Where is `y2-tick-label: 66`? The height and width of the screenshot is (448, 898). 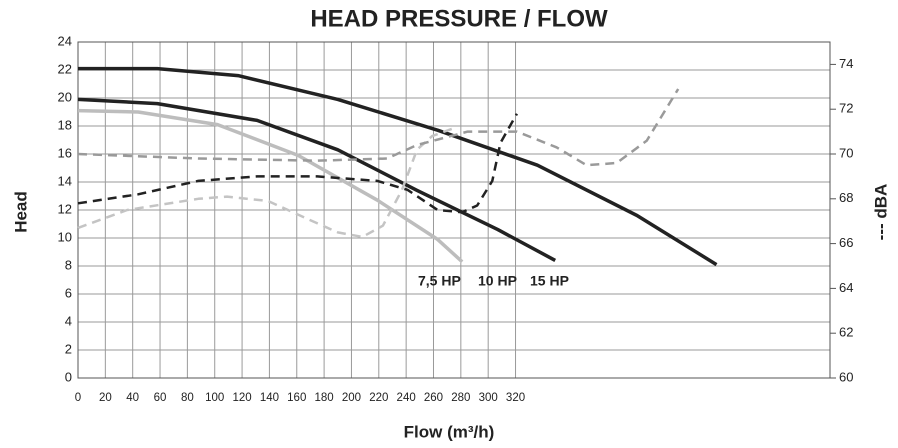
y2-tick-label: 66 is located at coordinates (846, 242).